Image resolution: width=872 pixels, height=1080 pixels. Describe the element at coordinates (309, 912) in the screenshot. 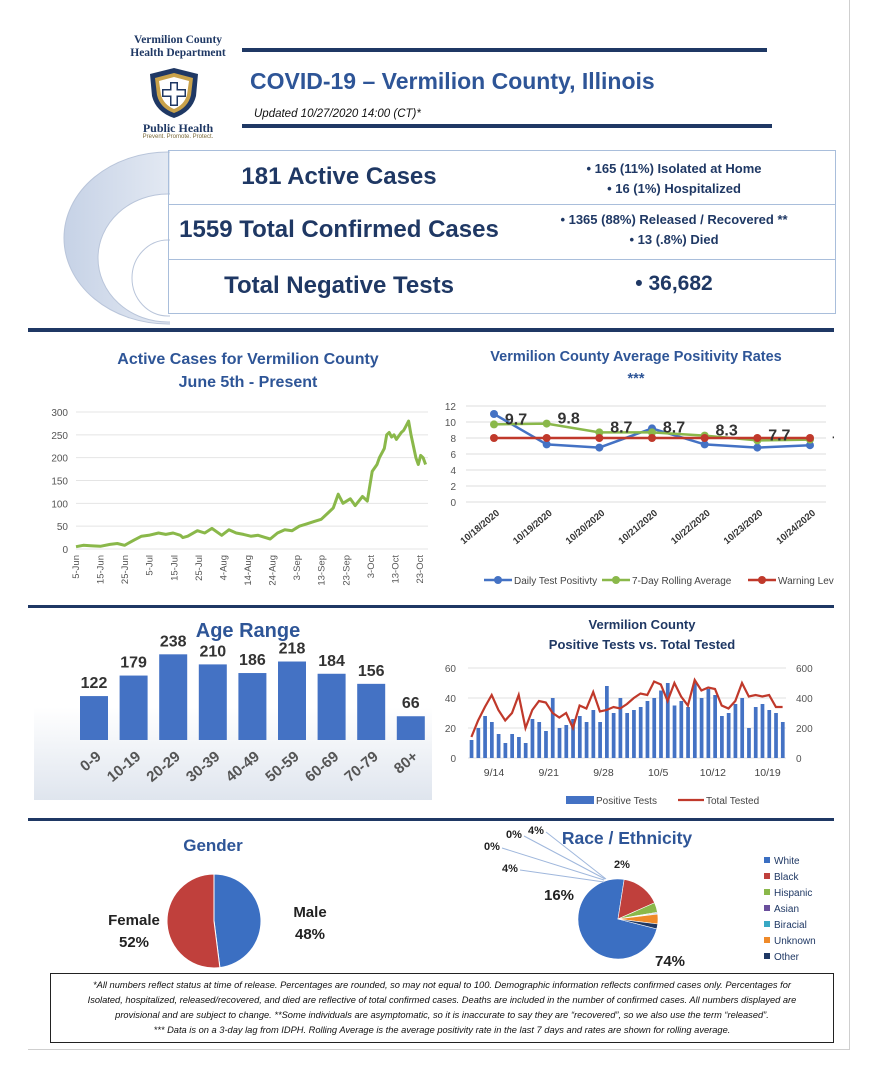

I see `male-label: Male` at that location.